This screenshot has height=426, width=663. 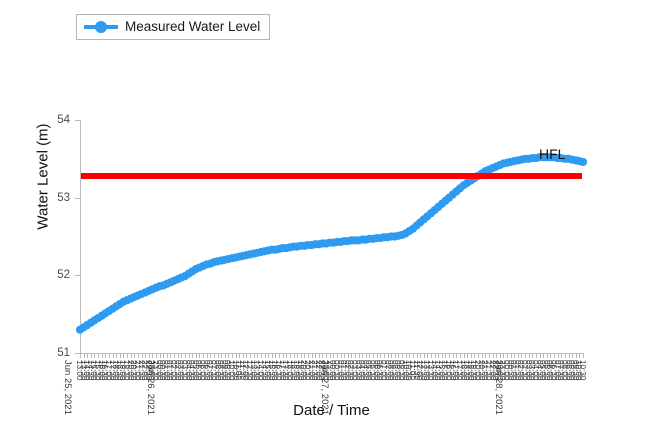 I want to click on legend-label-measured-water-level: Measured Water Level, so click(x=193, y=27).